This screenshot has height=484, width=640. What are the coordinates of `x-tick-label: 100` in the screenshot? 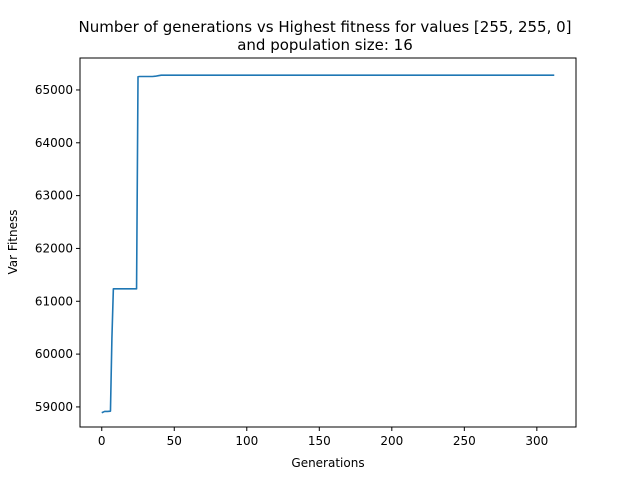 It's located at (246, 441).